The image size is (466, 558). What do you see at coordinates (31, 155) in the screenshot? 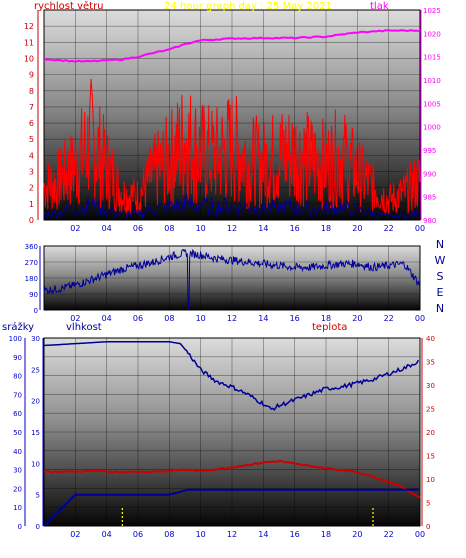
I see `wind-y-tick-label: 4` at bounding box center [31, 155].